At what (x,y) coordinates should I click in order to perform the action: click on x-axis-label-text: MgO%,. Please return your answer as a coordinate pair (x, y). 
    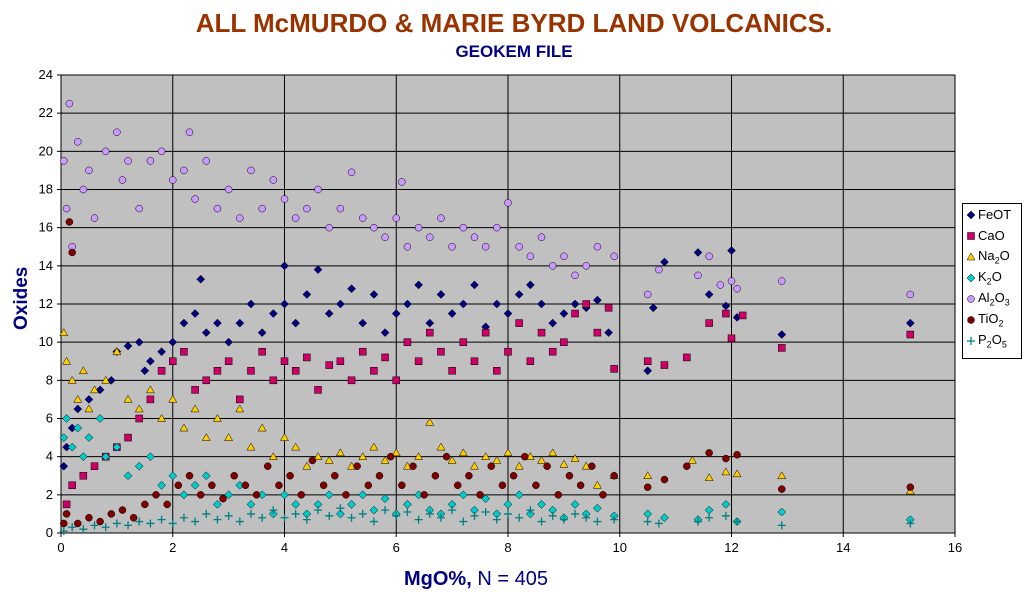
    Looking at the image, I should click on (438, 579).